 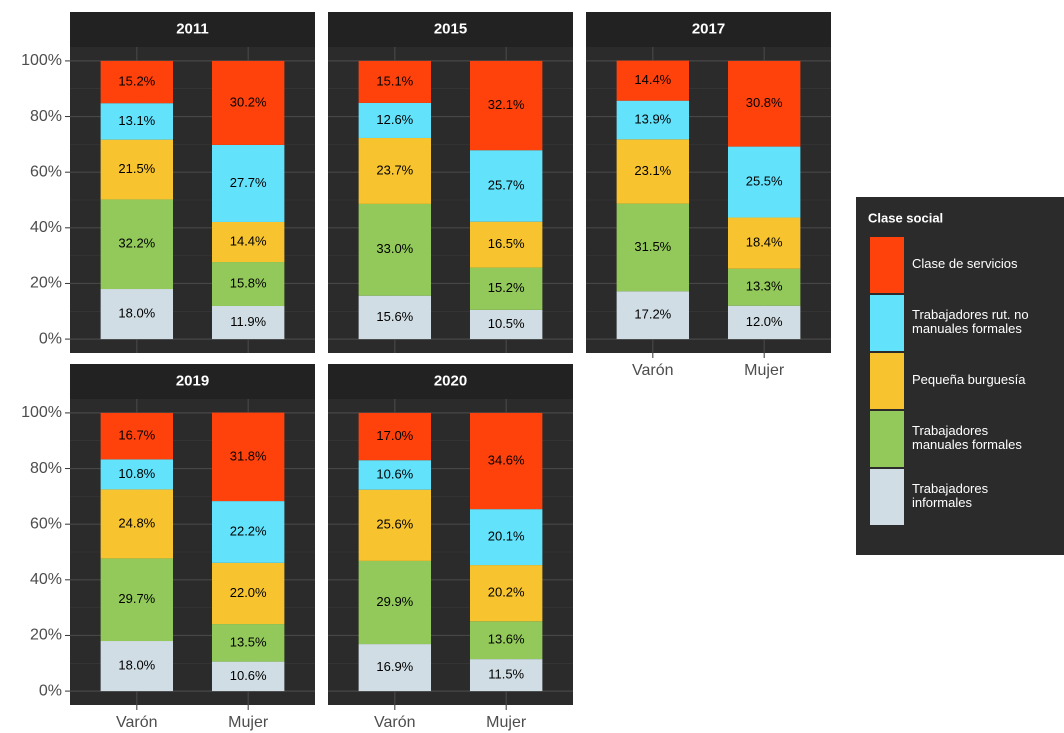 I want to click on value-label: 15.8%, so click(x=248, y=282).